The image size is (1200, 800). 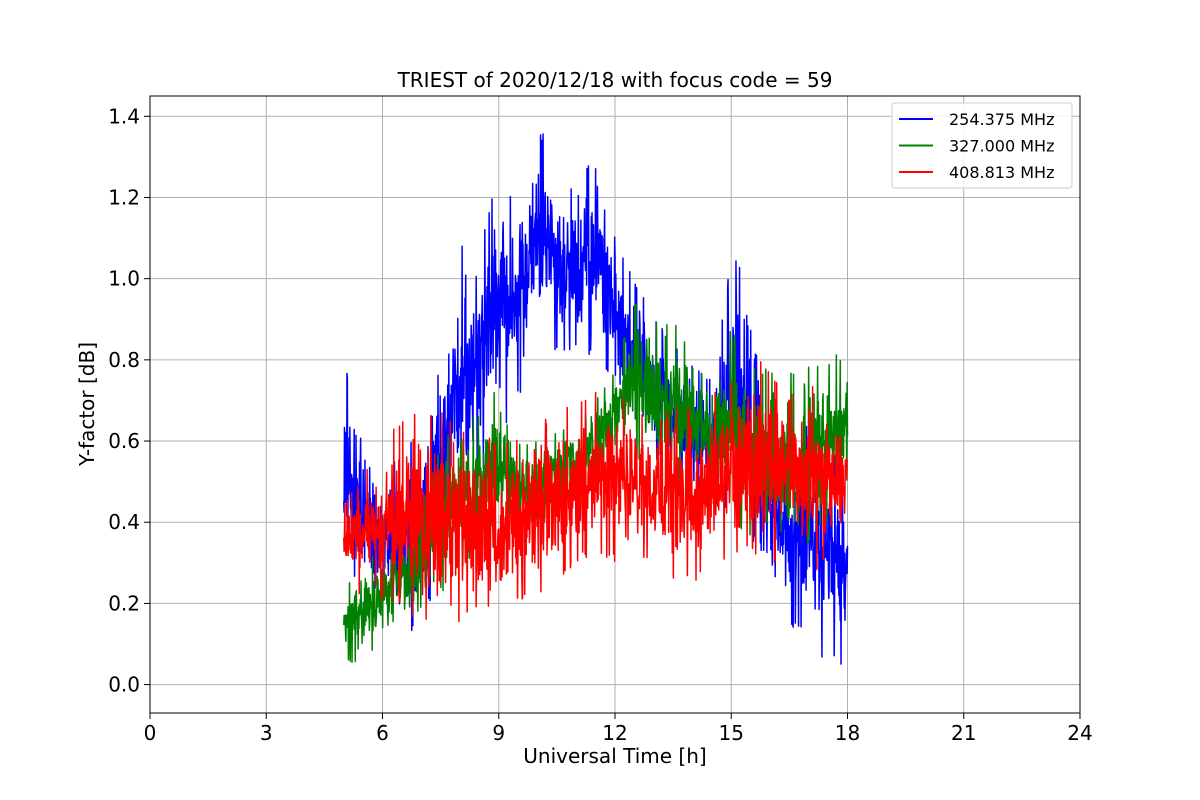 I want to click on y-tick-label: 0.0, so click(x=124, y=685).